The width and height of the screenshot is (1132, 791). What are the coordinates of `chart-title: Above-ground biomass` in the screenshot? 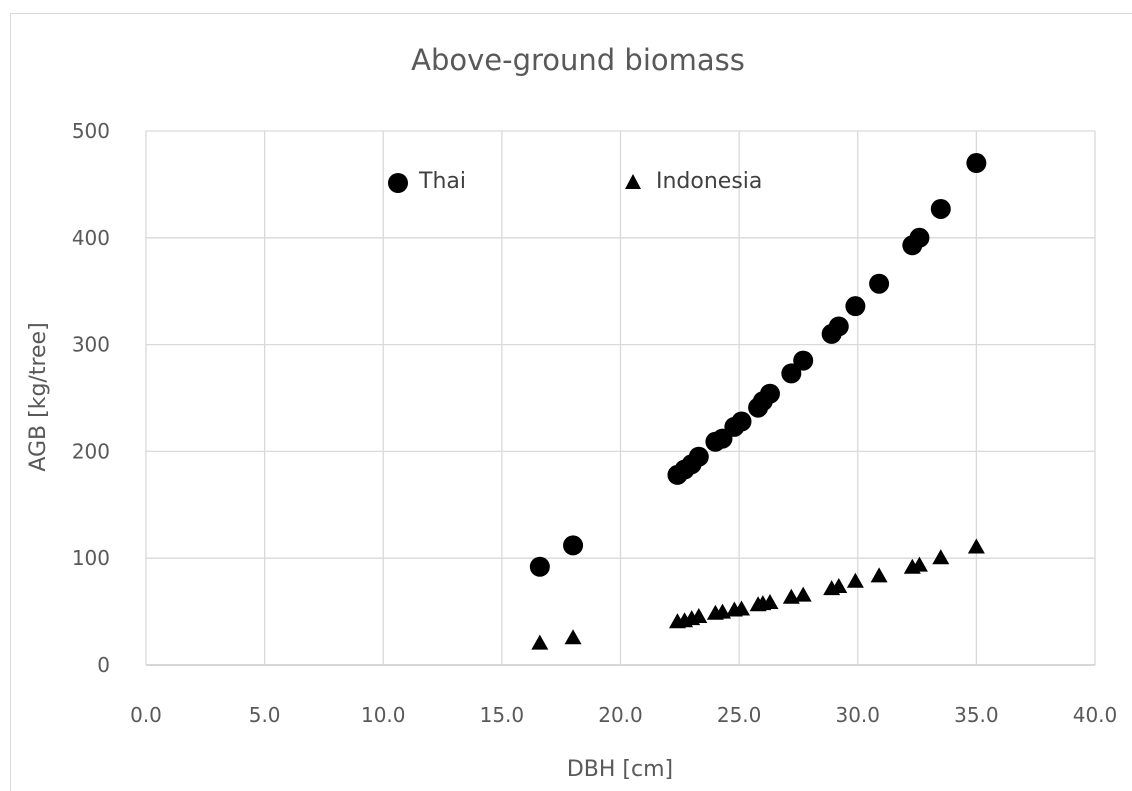 It's located at (578, 60).